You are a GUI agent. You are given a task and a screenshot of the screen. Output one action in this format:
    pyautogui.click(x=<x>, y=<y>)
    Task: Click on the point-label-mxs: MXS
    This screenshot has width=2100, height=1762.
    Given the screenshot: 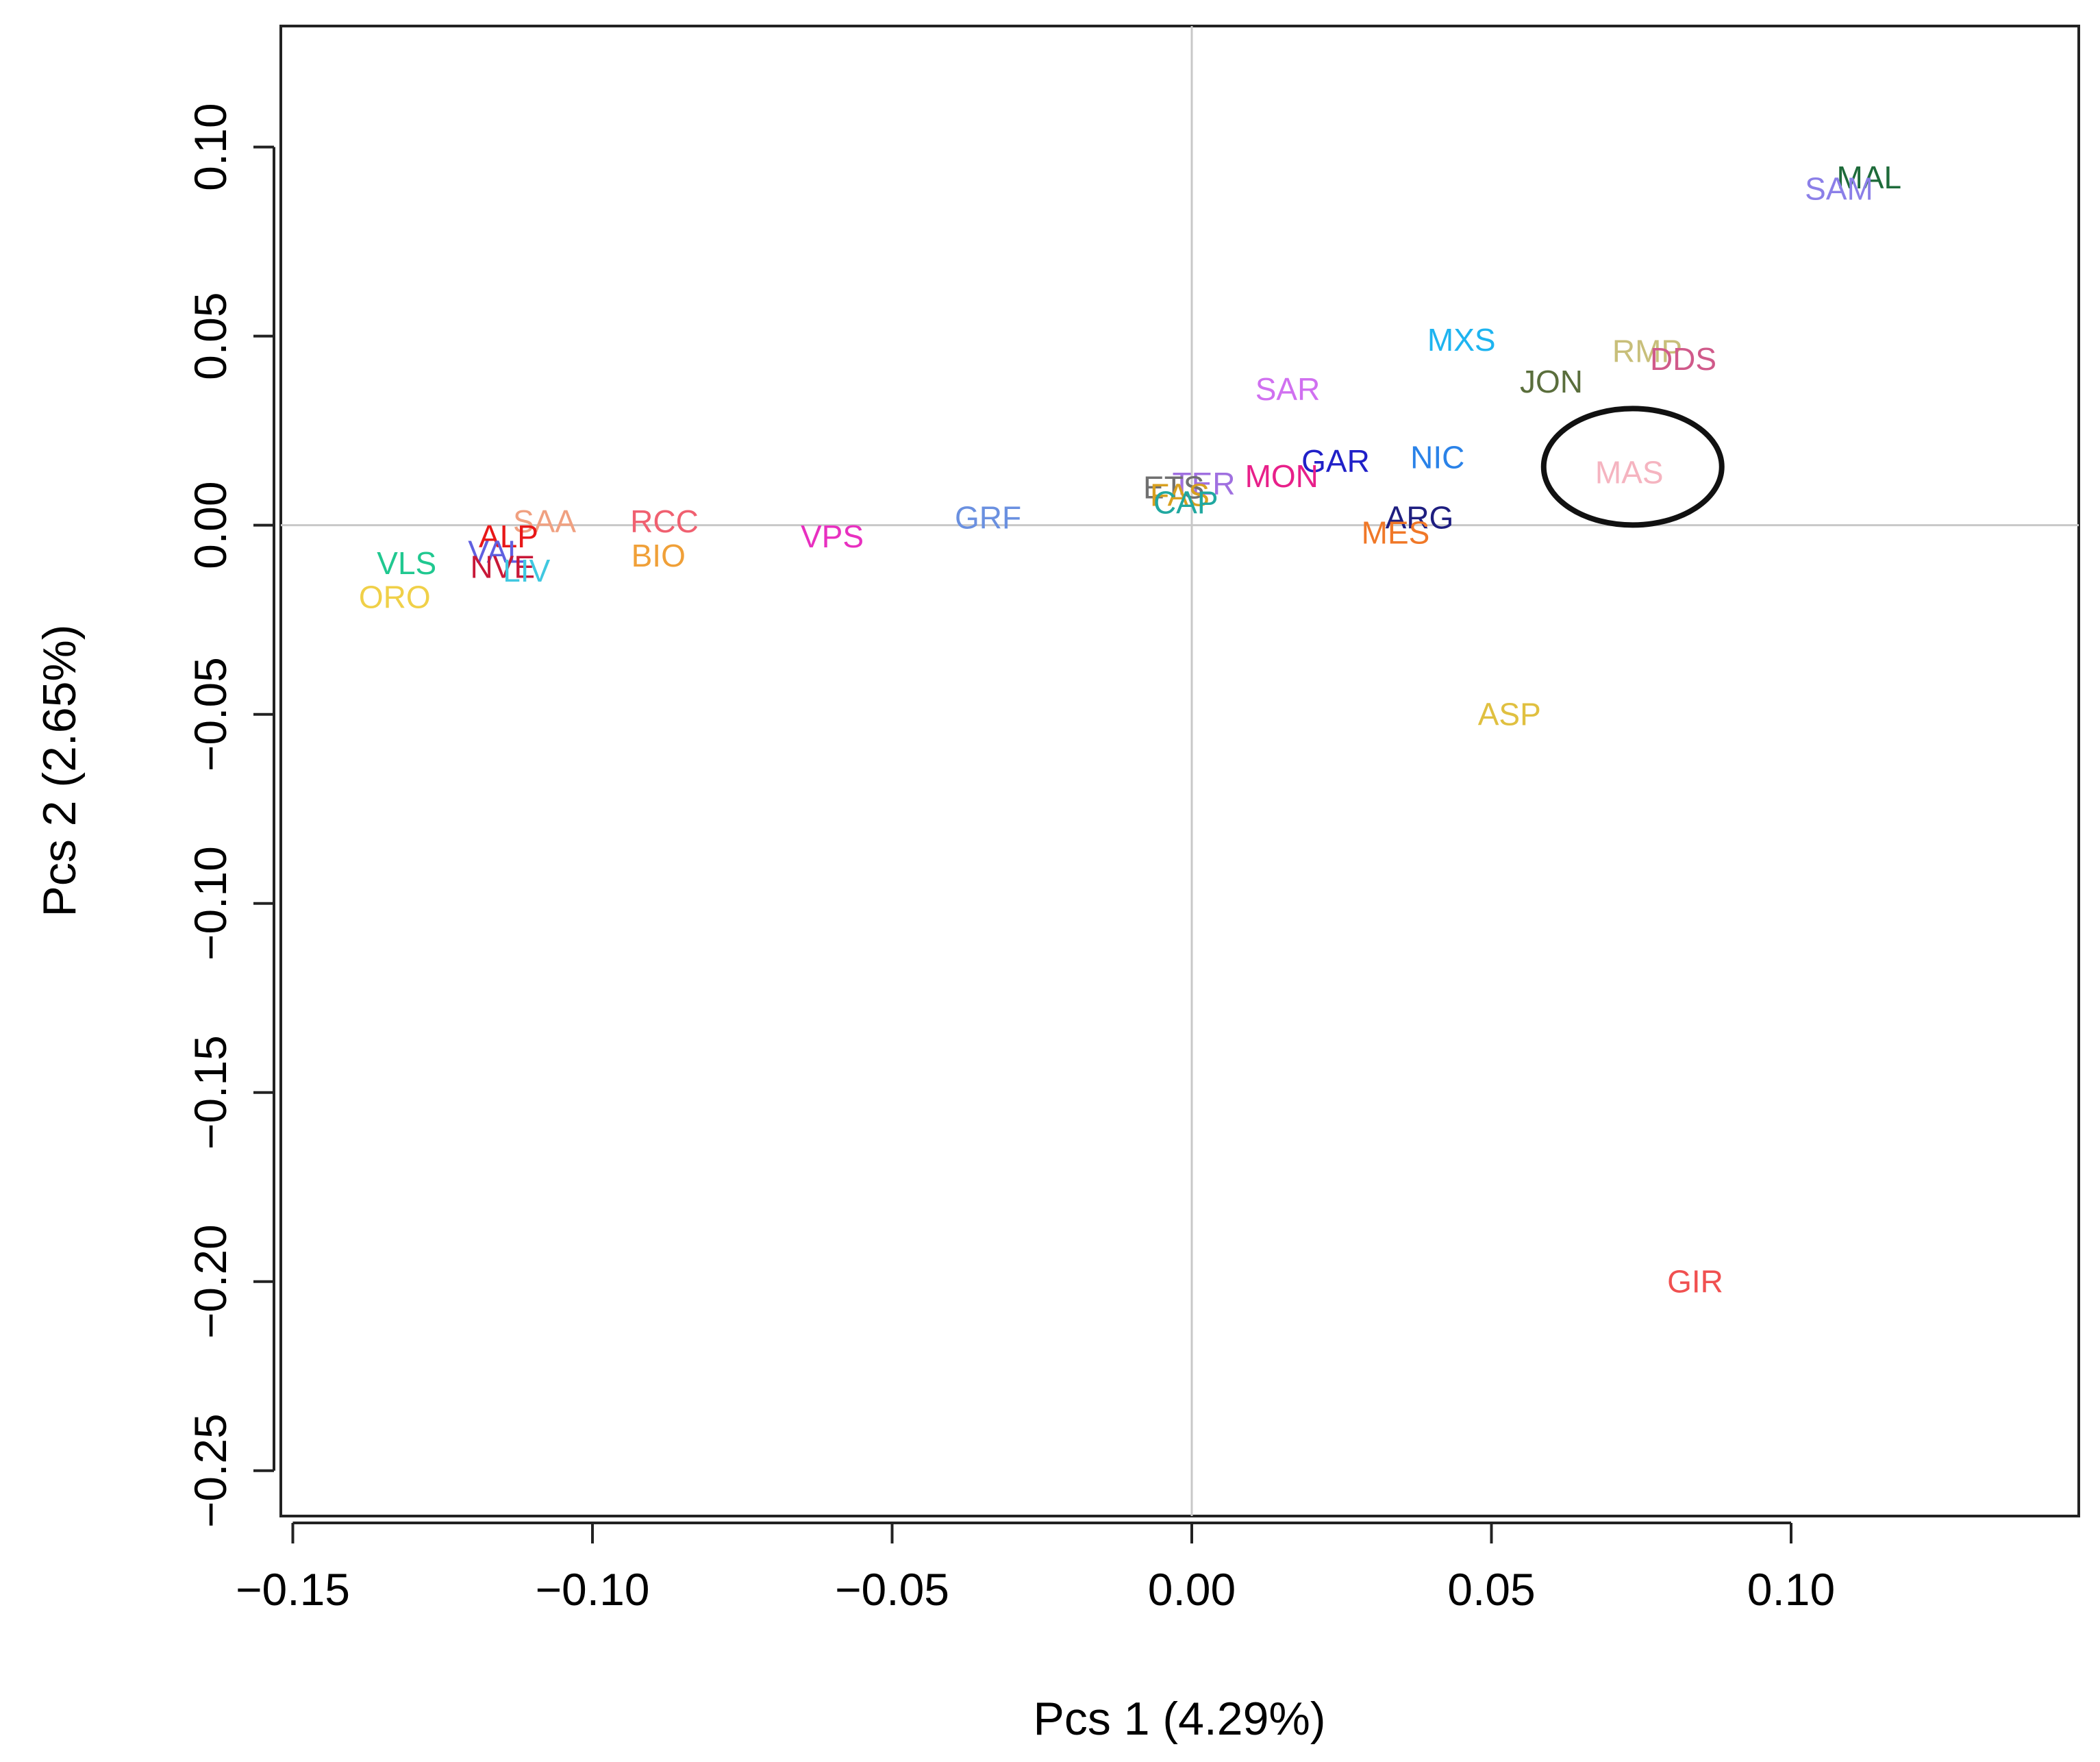 What is the action you would take?
    pyautogui.click(x=1461, y=340)
    